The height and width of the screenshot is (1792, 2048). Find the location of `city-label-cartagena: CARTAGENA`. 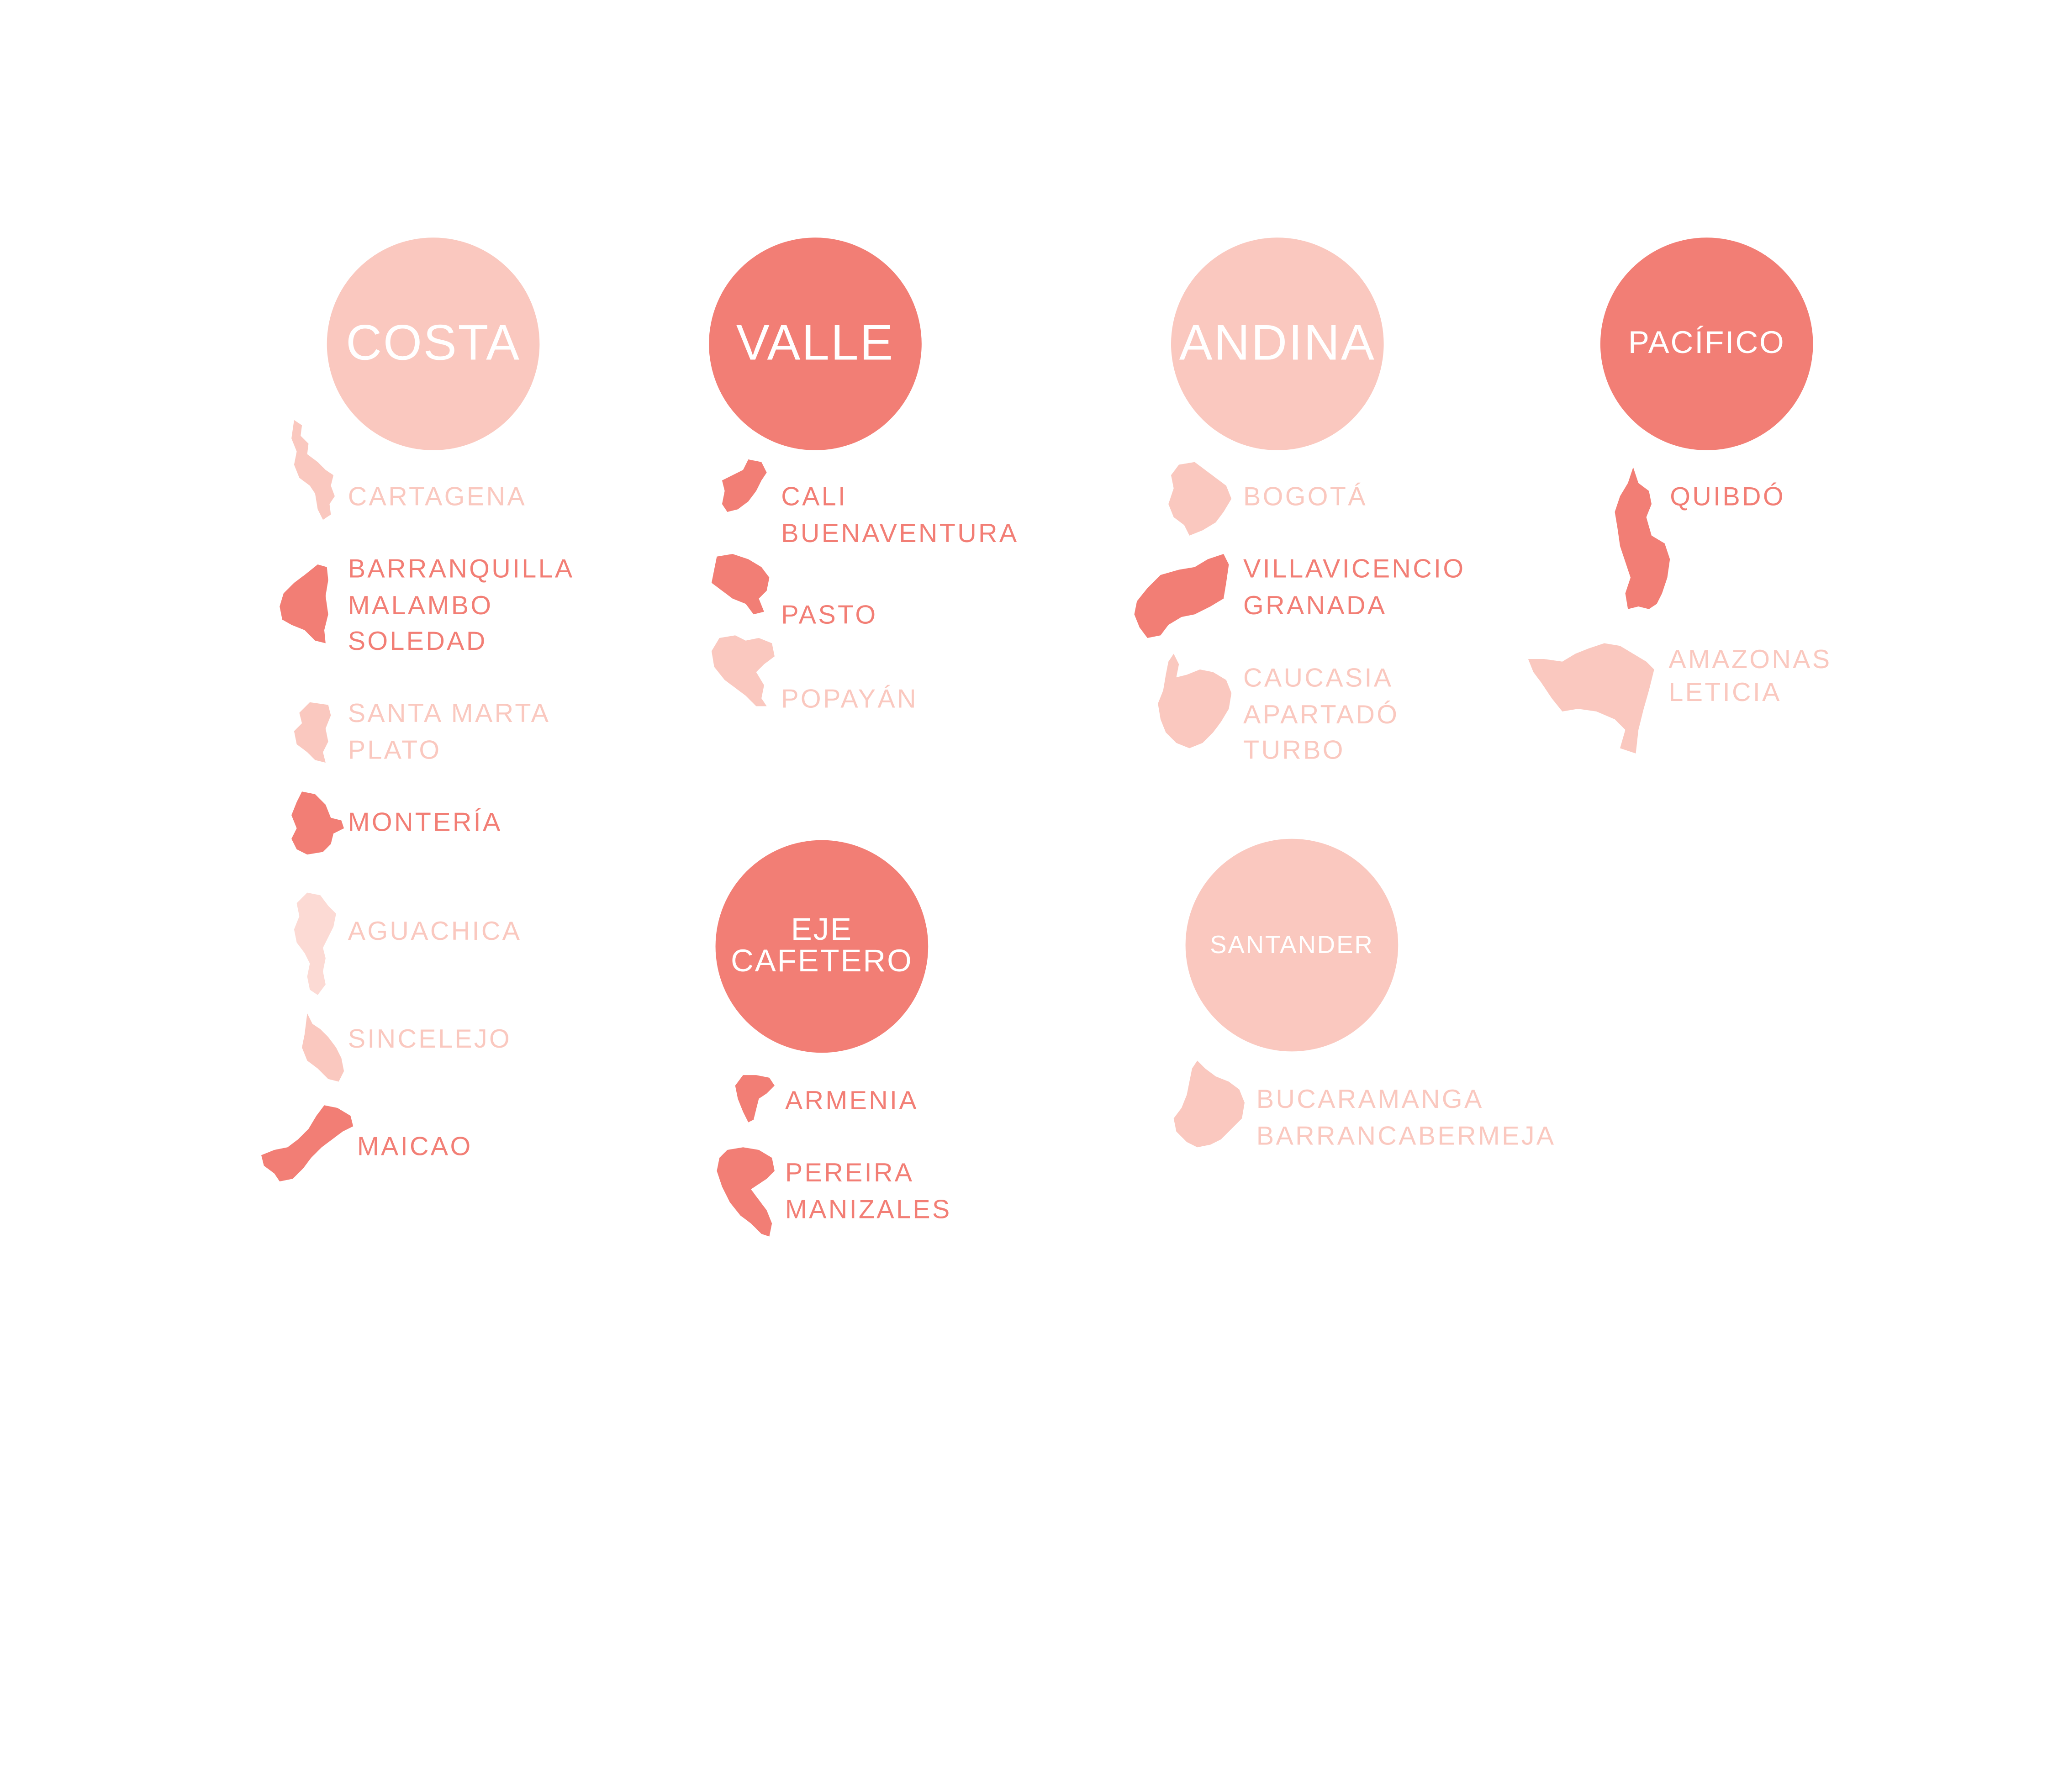

city-label-cartagena: CARTAGENA is located at coordinates (437, 497).